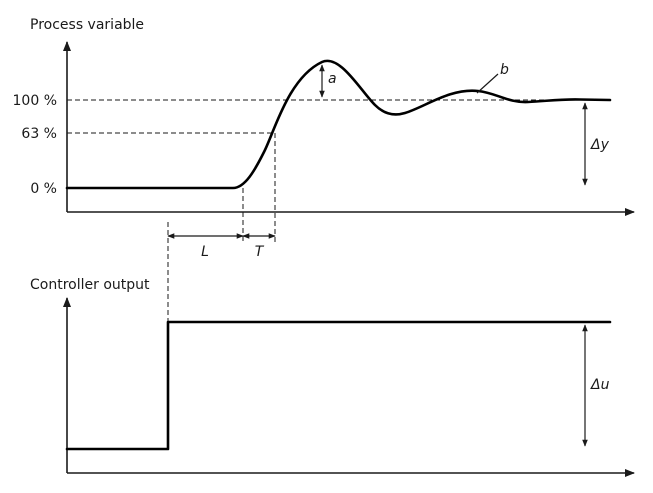 The height and width of the screenshot is (493, 653). What do you see at coordinates (600, 385) in the screenshot?
I see `label-delta-u: Δu` at bounding box center [600, 385].